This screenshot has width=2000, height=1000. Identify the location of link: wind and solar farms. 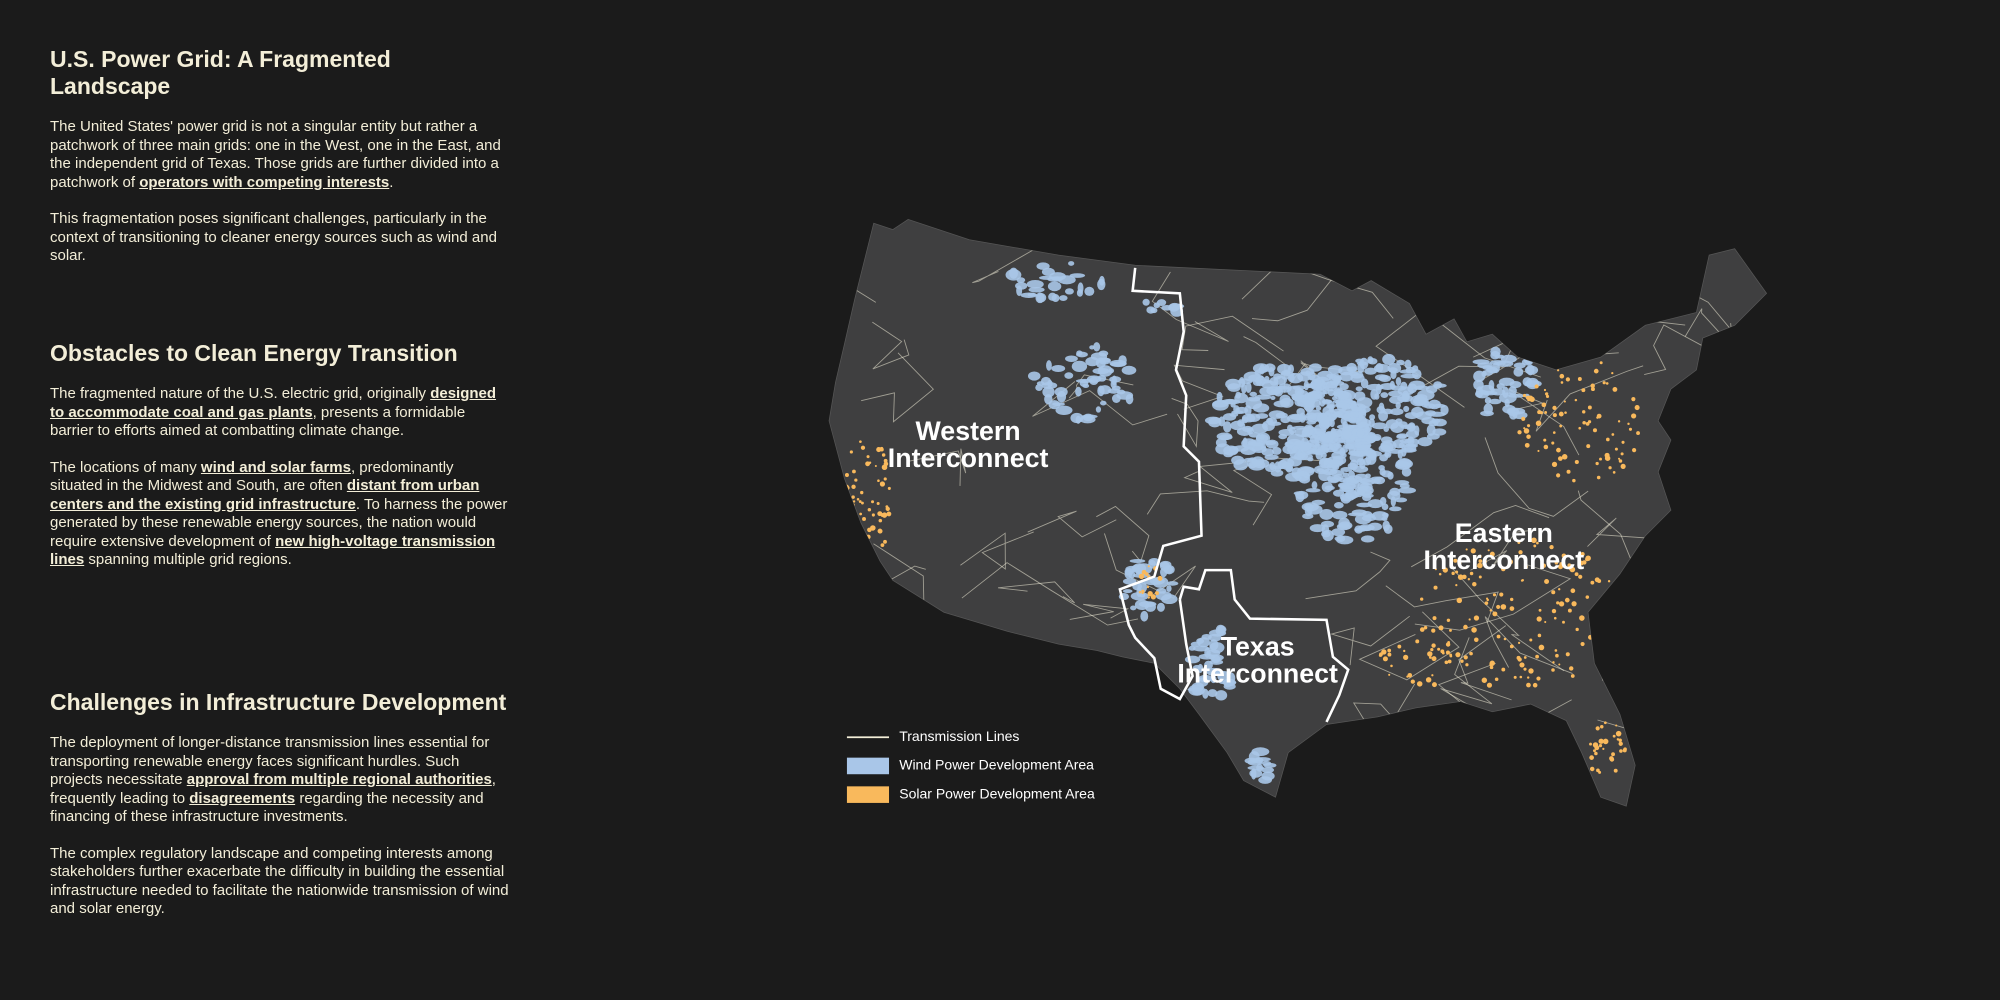
(275, 467).